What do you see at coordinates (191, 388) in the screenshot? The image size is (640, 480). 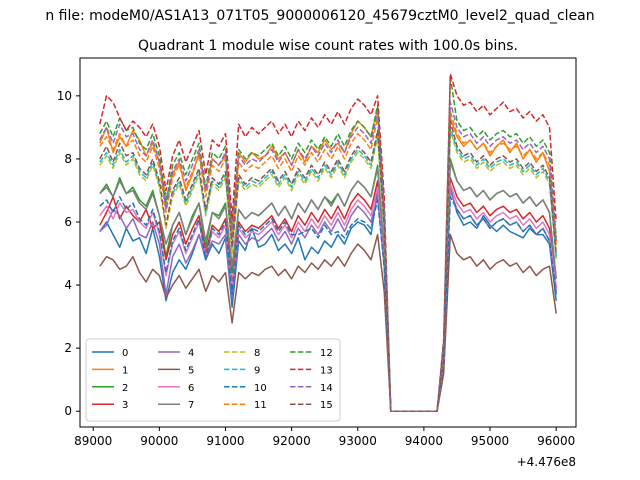 I see `legend-label: 6` at bounding box center [191, 388].